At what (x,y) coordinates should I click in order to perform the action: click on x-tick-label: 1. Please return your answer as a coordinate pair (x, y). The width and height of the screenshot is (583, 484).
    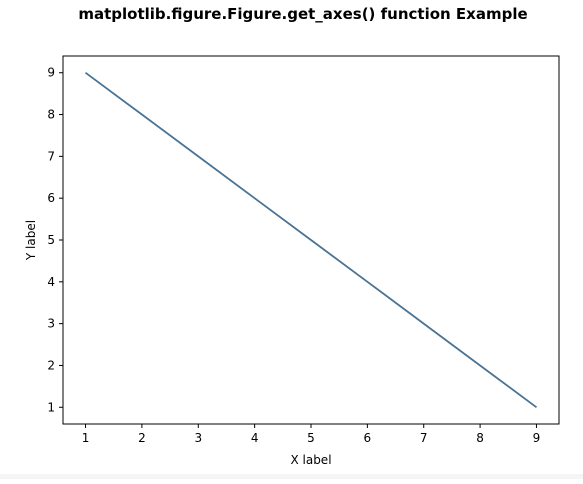
    Looking at the image, I should click on (86, 438).